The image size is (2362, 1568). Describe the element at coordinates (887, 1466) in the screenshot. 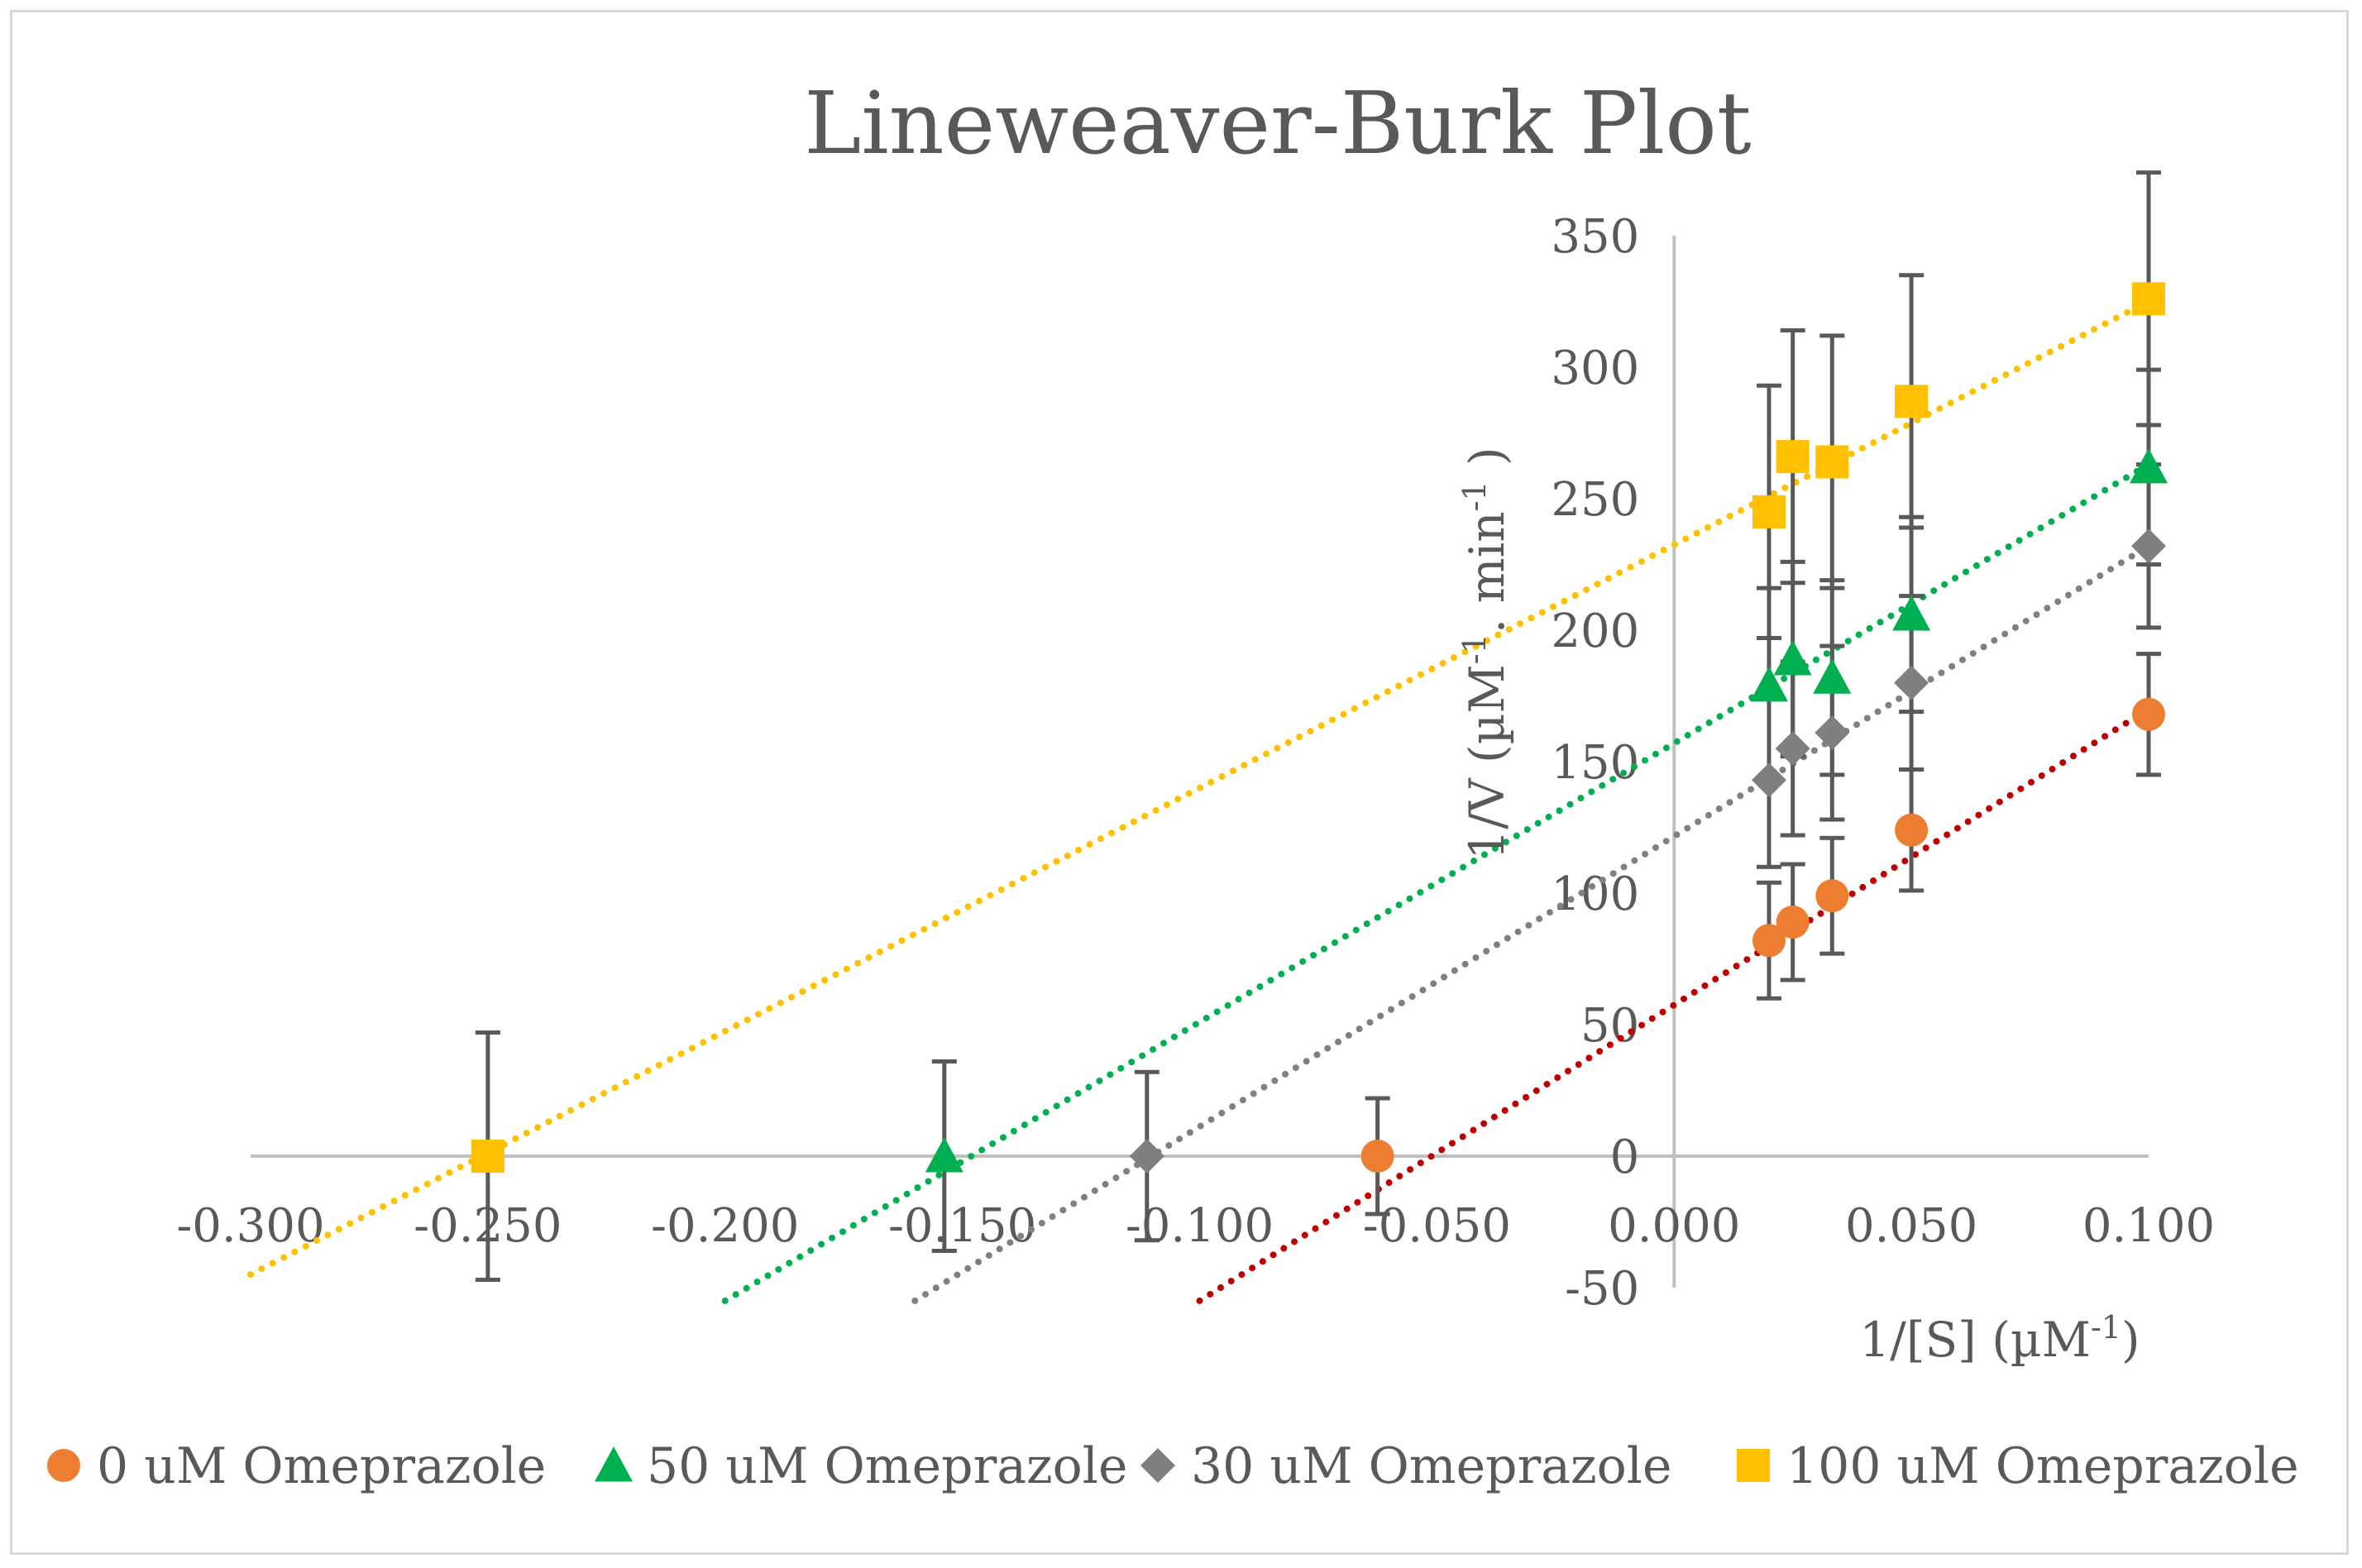

I see `legend-label: 50 uM Omeprazole` at that location.